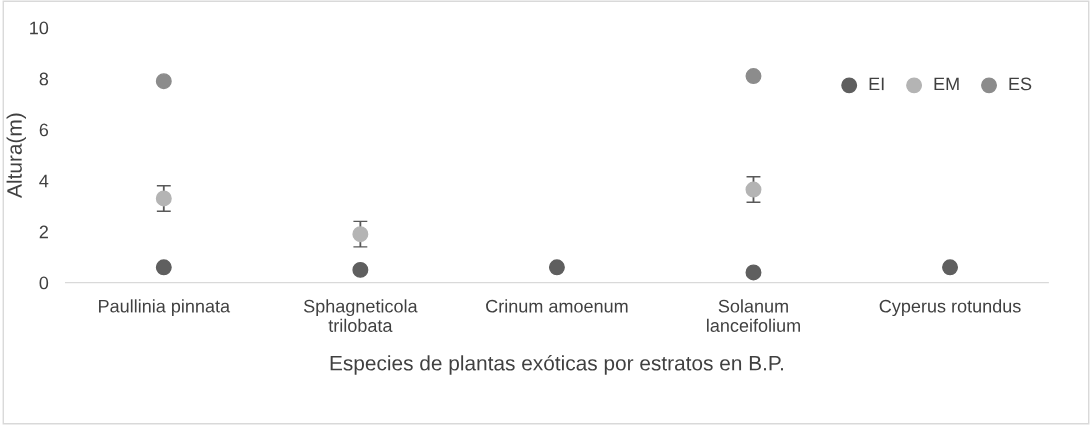 Image resolution: width=1092 pixels, height=425 pixels. What do you see at coordinates (950, 308) in the screenshot?
I see `x-tick-label: Cyperus rotundus` at bounding box center [950, 308].